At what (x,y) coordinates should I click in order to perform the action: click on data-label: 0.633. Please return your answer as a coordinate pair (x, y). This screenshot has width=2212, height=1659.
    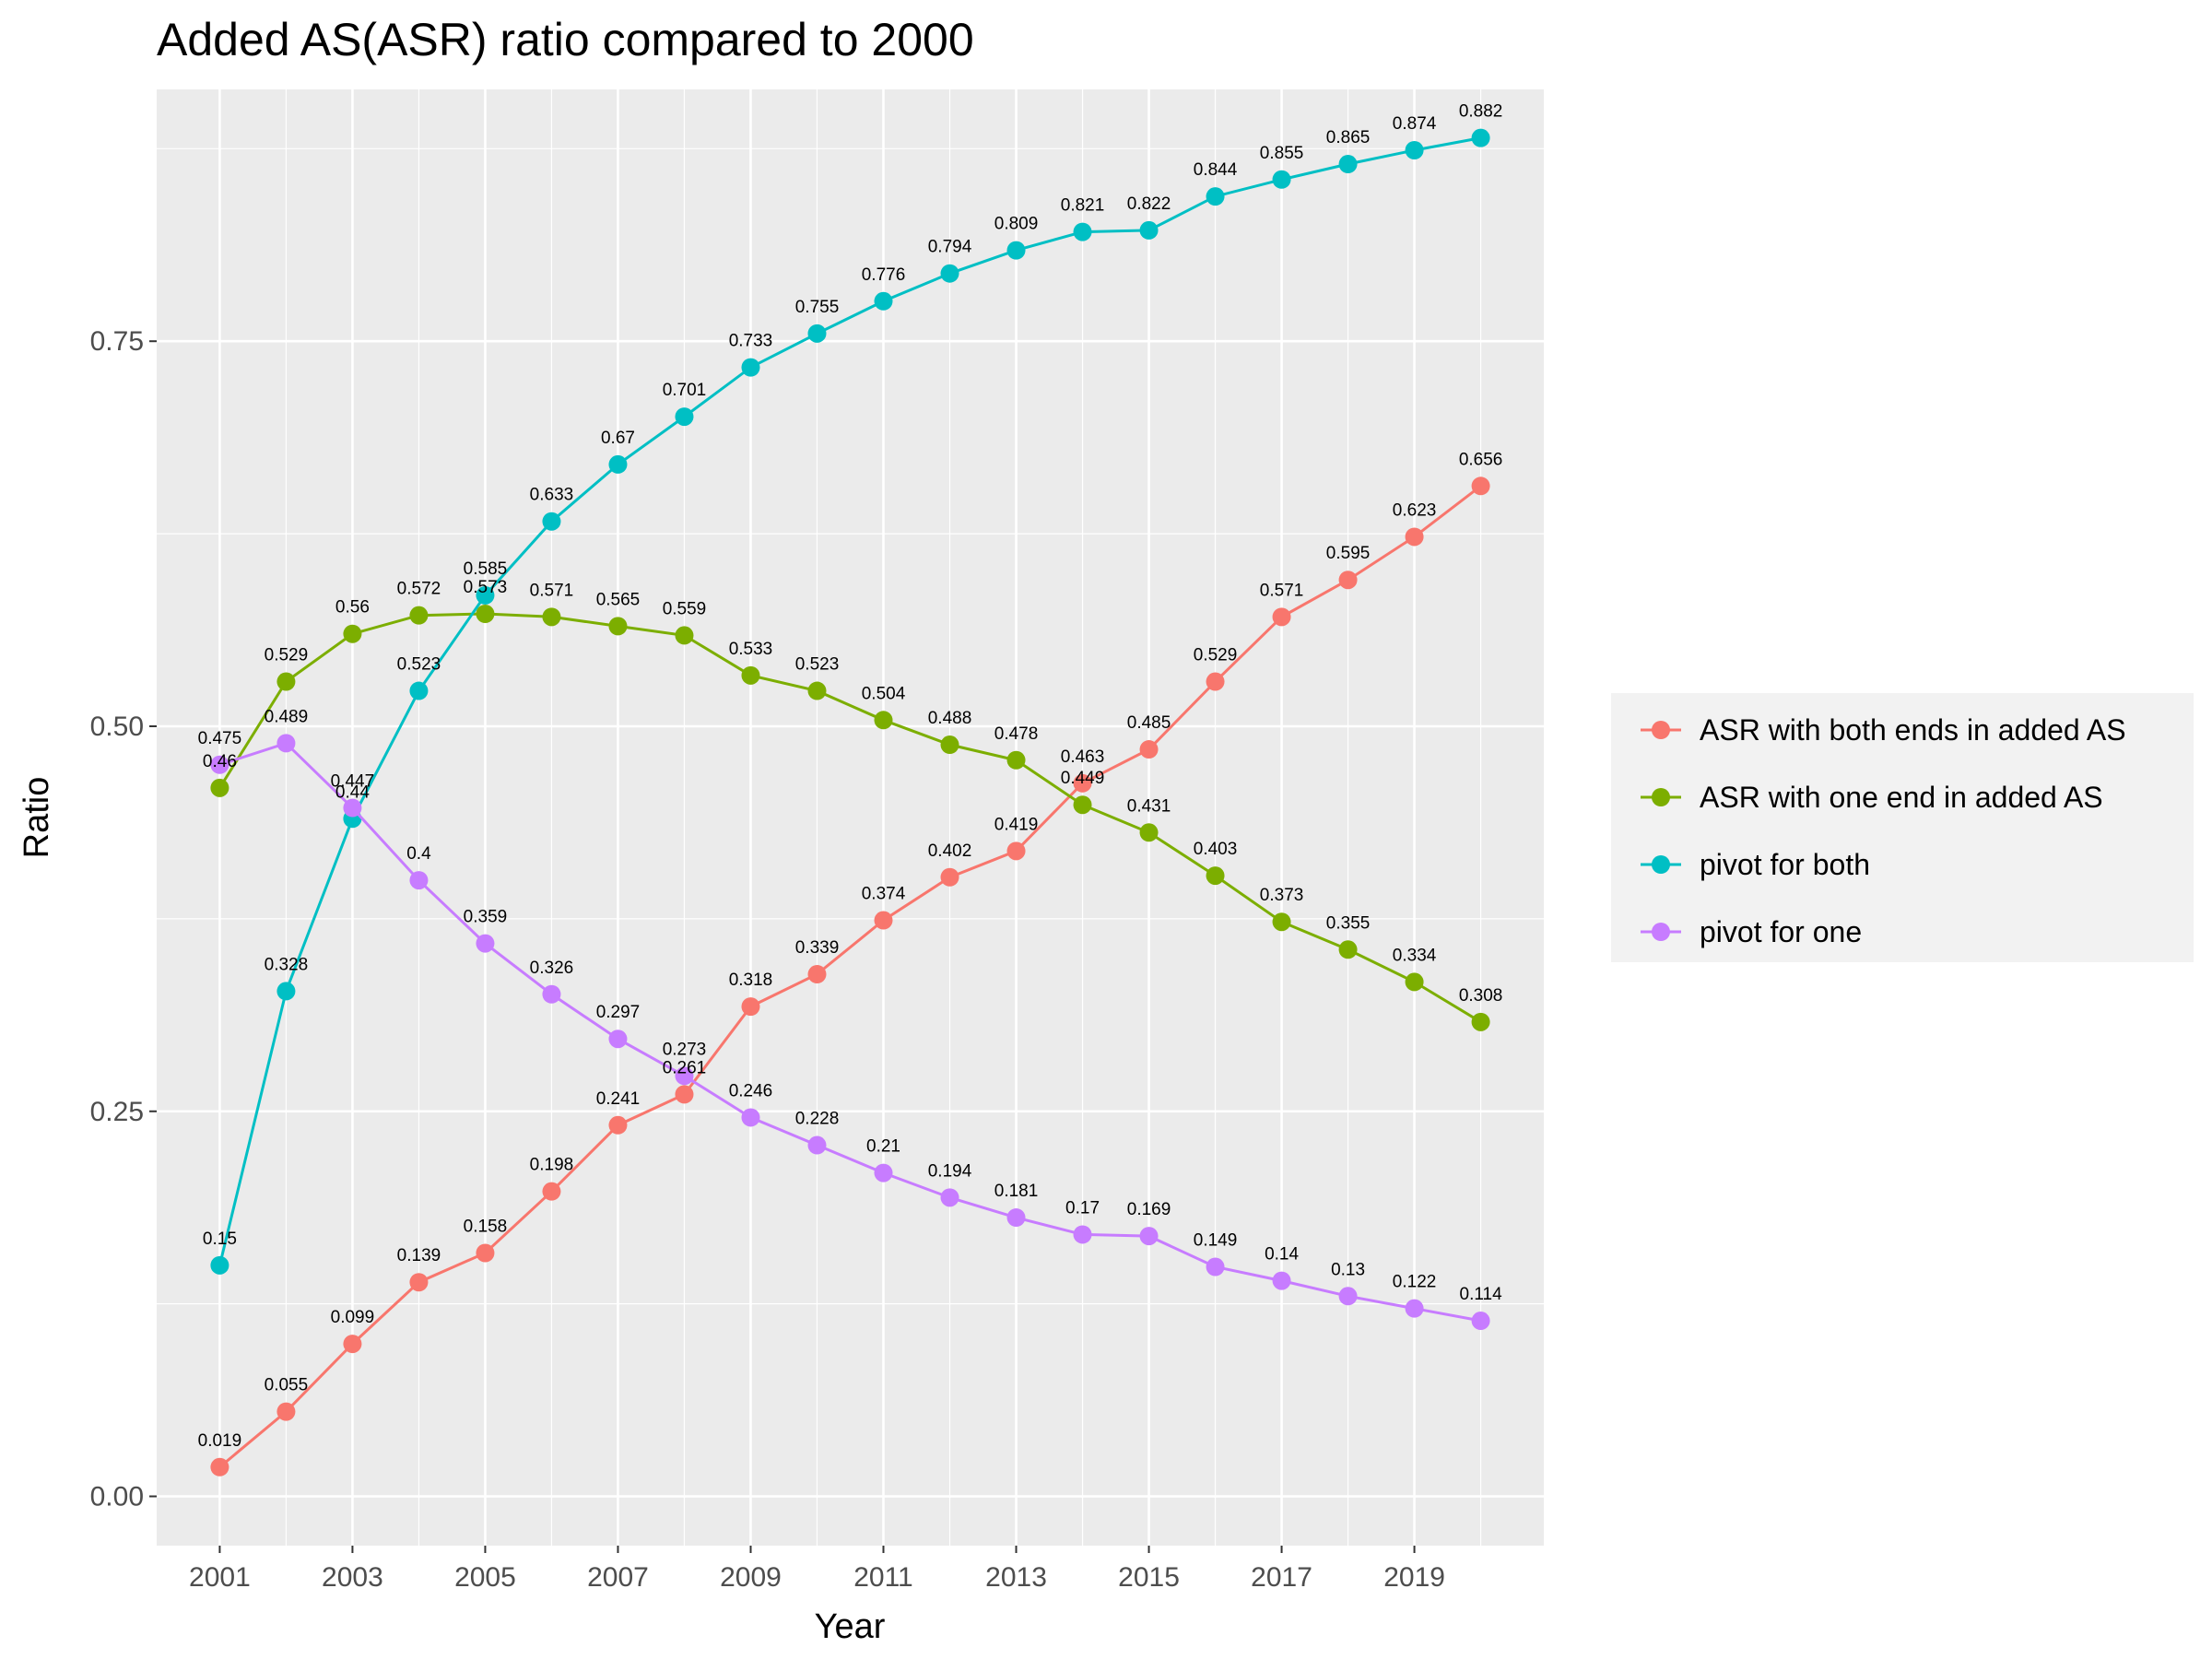
    Looking at the image, I should click on (552, 495).